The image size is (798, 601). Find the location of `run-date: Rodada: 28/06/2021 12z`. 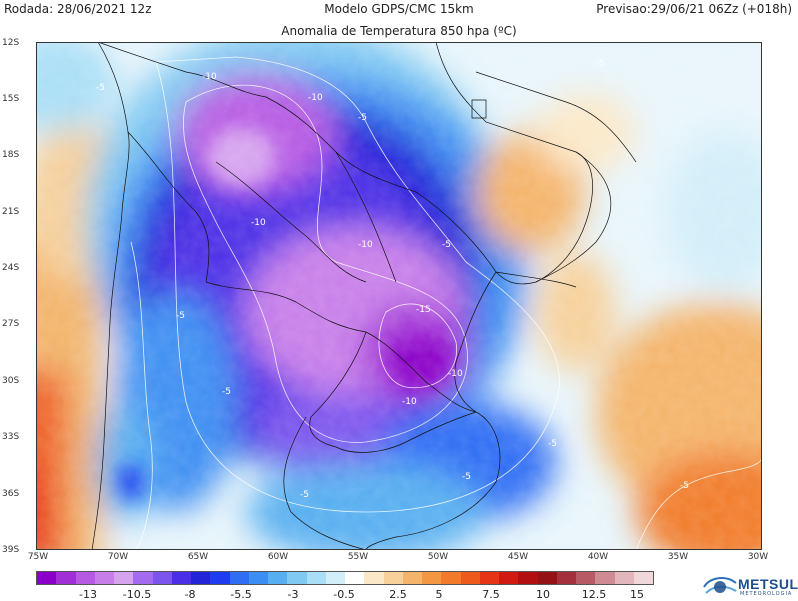

run-date: Rodada: 28/06/2021 12z is located at coordinates (78, 9).